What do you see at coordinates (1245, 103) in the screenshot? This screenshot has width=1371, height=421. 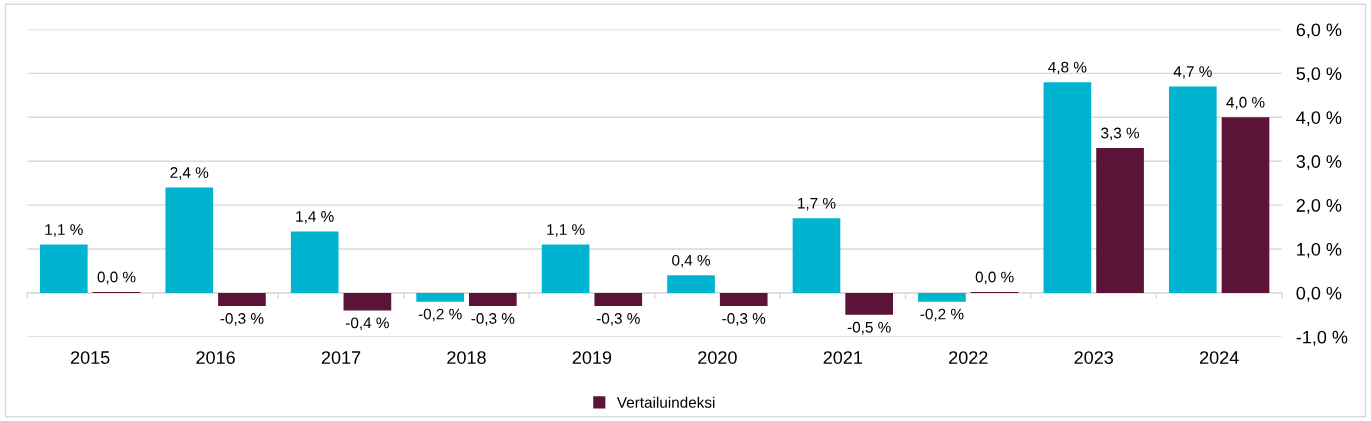 I see `data-label: 4,0 %` at bounding box center [1245, 103].